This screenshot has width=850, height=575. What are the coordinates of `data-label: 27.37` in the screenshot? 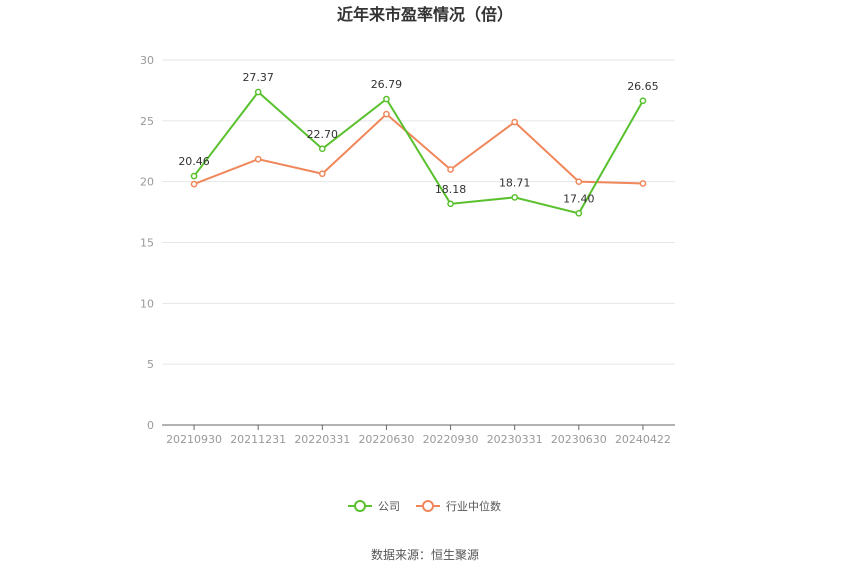 It's located at (258, 77).